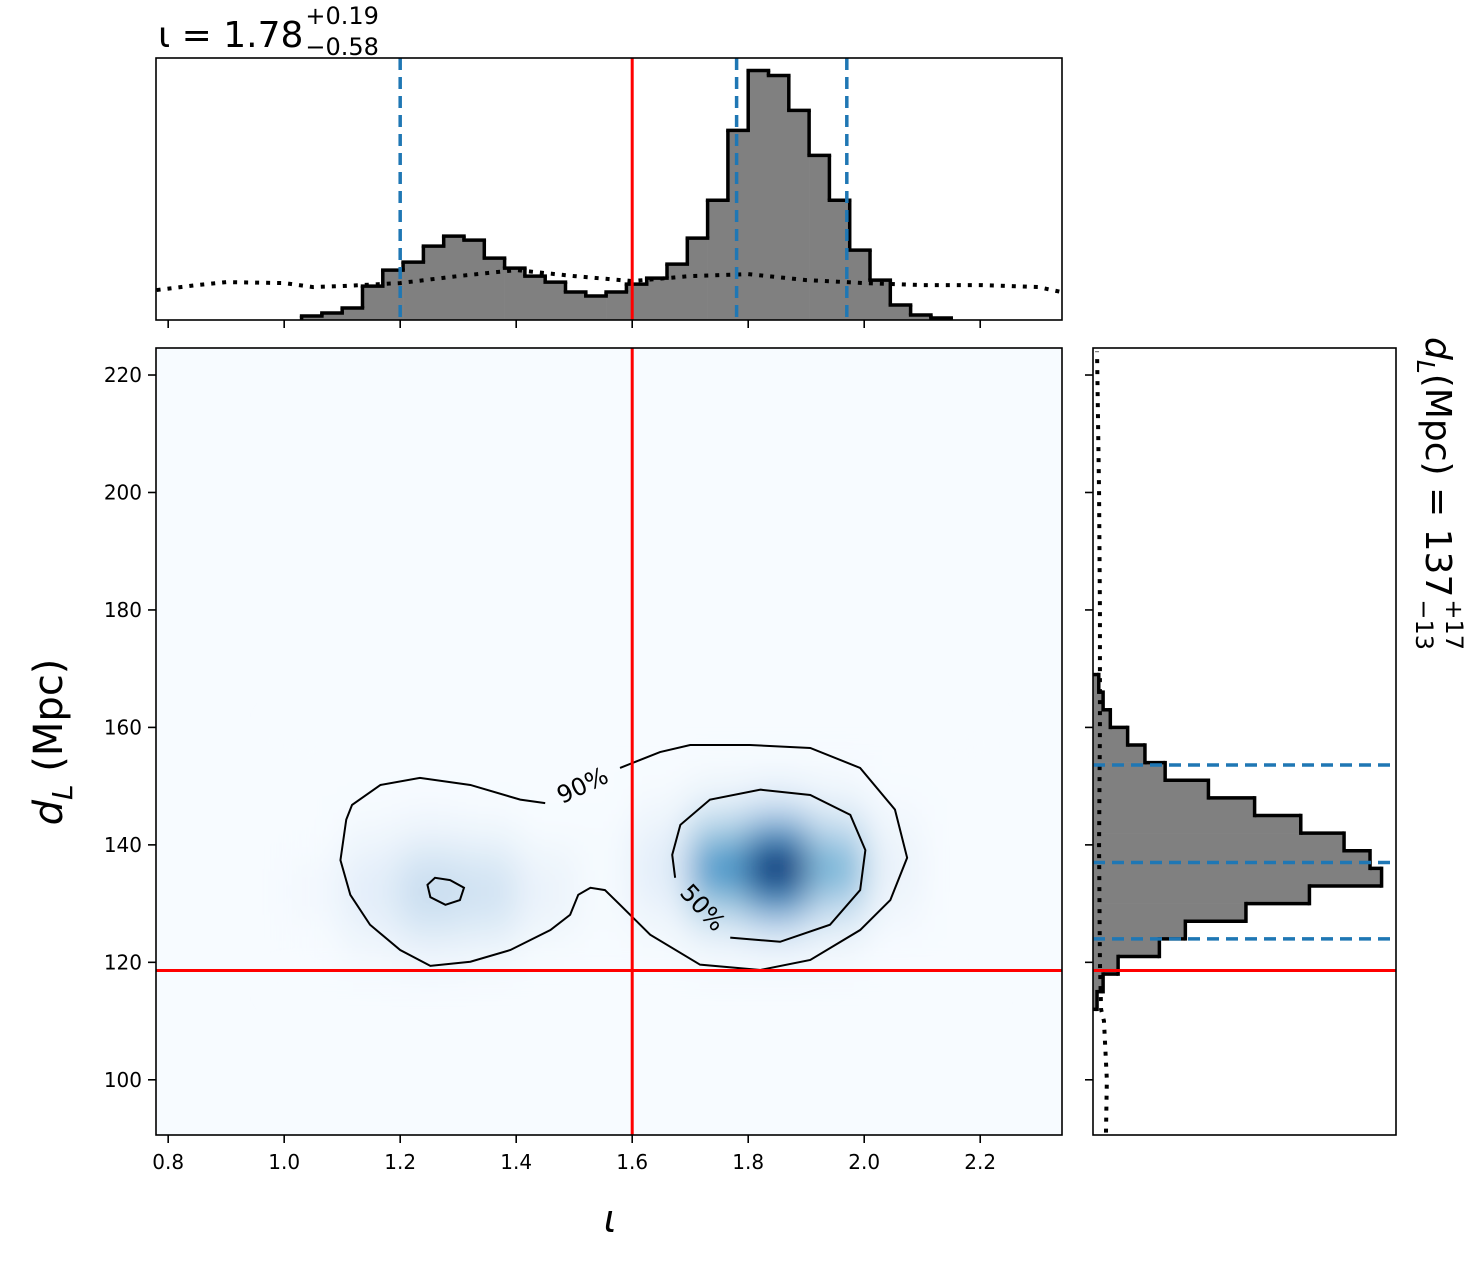 This screenshot has height=1263, width=1483. I want to click on y-label-sub: L, so click(62, 792).